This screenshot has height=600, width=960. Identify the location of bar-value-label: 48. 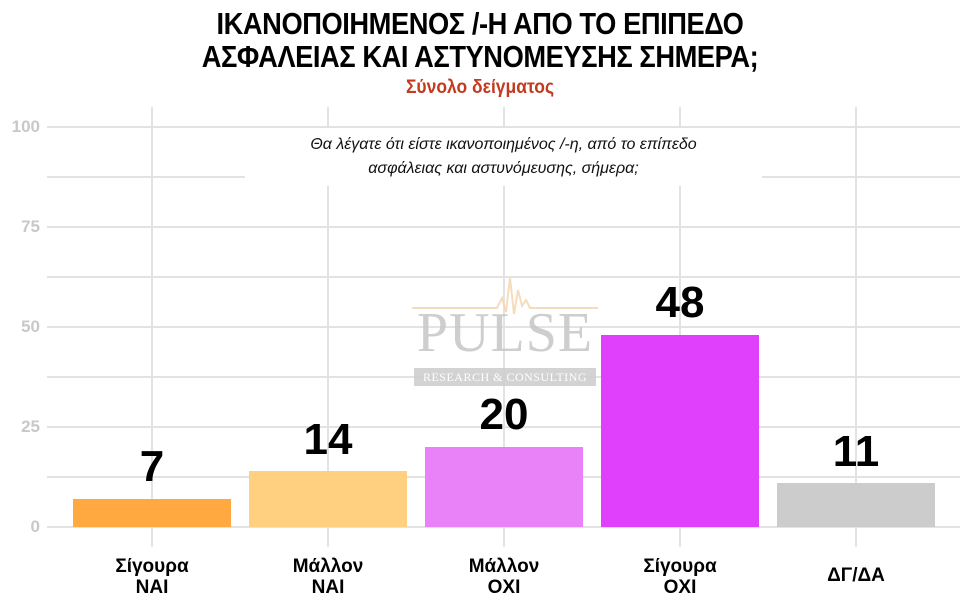
(680, 302).